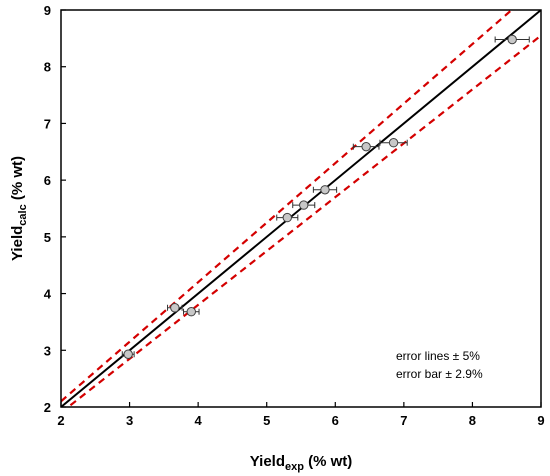 This screenshot has height=476, width=550. Describe the element at coordinates (438, 356) in the screenshot. I see `error-lines-note: error lines ± 5%` at that location.